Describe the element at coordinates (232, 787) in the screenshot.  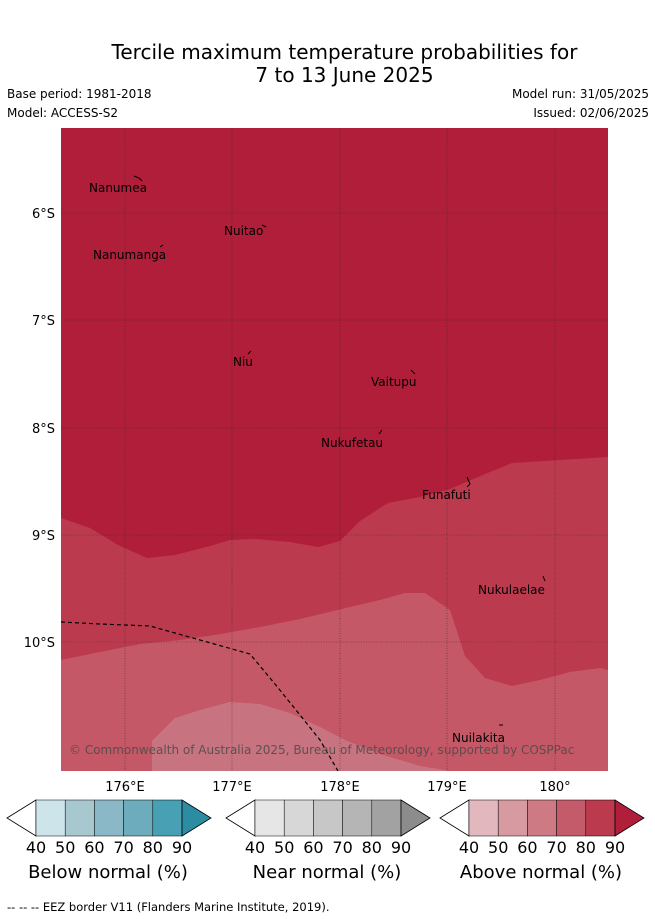
I see `lon-label: 177°E` at that location.